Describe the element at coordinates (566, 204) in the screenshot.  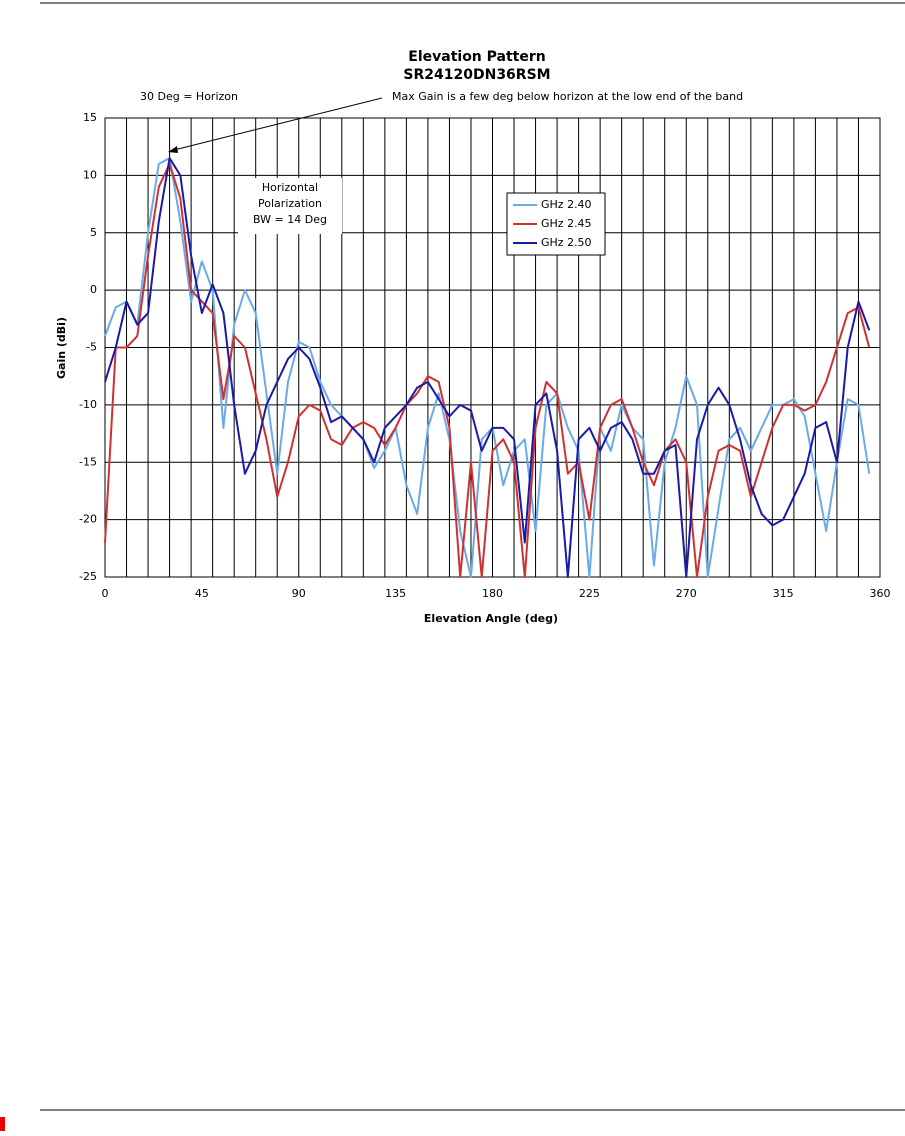
I see `legend-label: GHz 2.40` at that location.